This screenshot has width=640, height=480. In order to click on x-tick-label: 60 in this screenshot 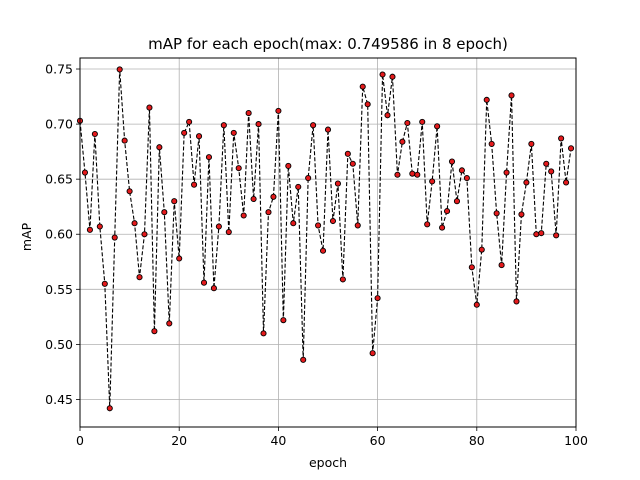, I will do `click(378, 440)`.